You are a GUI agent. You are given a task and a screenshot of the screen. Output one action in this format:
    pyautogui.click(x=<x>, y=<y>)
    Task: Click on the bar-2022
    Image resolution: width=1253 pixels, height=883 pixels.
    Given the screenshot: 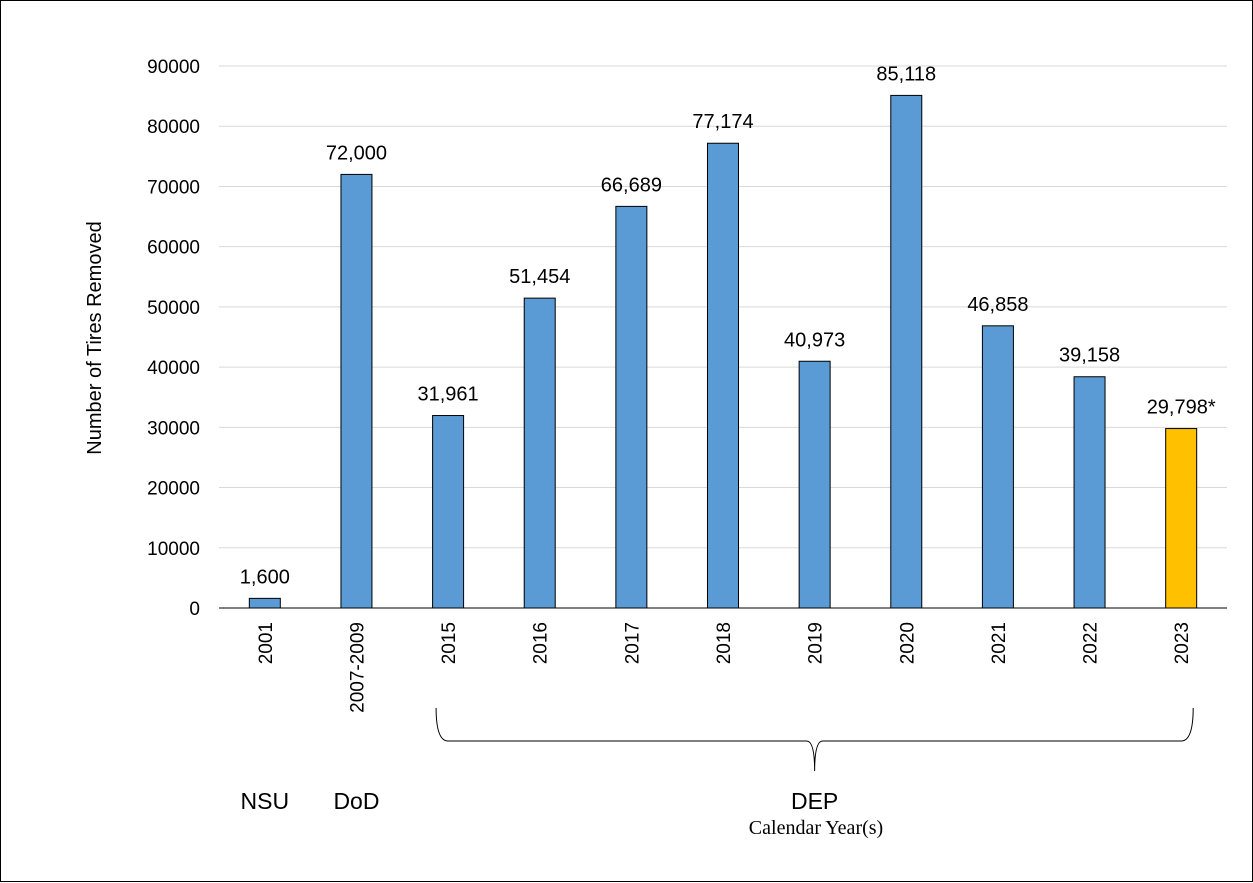 What is the action you would take?
    pyautogui.click(x=1089, y=492)
    